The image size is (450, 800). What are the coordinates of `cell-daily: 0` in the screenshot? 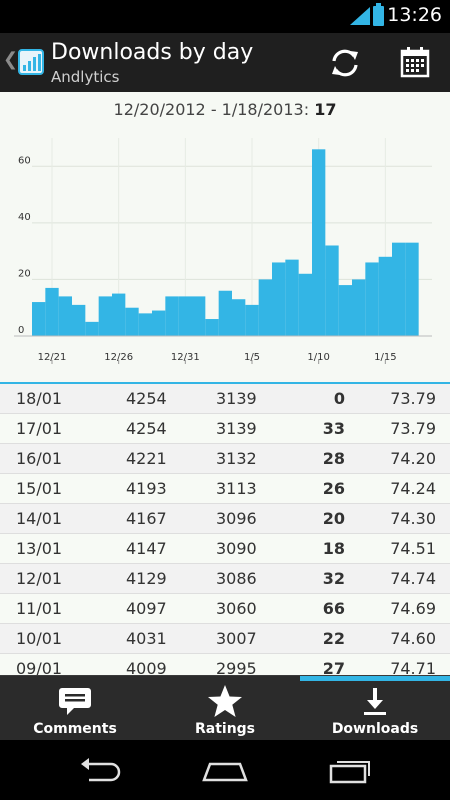 It's located at (339, 398).